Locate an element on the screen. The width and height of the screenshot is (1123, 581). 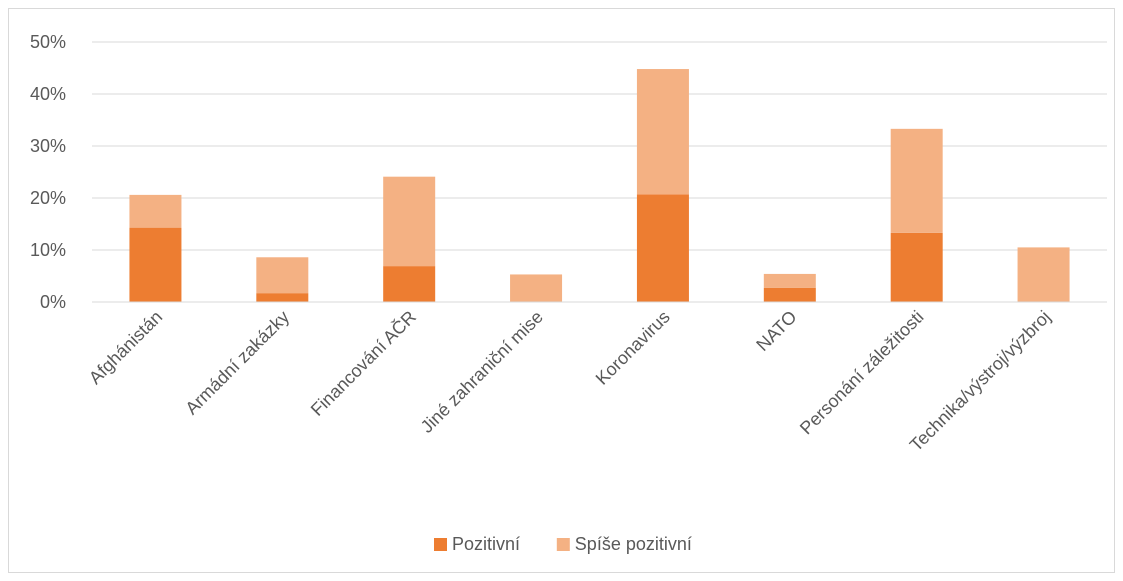
y-tick-label: 50% is located at coordinates (48, 42).